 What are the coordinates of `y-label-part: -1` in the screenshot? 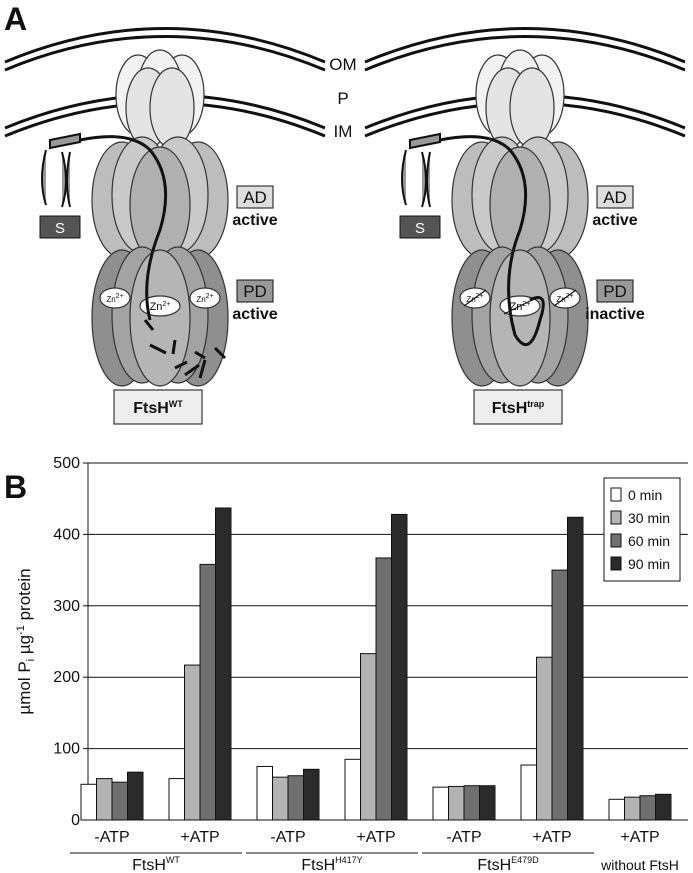 It's located at (21, 630).